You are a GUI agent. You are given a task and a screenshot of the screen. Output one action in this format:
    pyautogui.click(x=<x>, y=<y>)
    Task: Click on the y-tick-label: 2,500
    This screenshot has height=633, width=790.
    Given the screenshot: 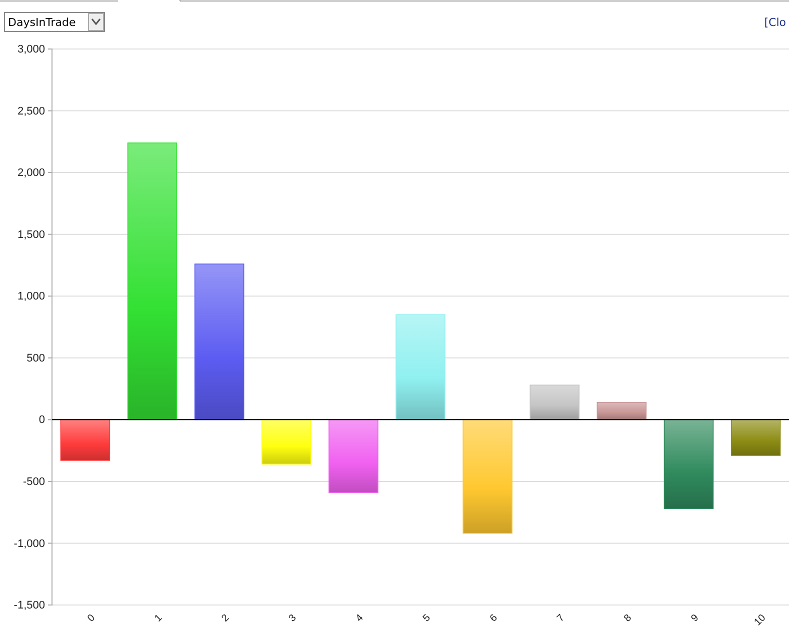 What is the action you would take?
    pyautogui.click(x=31, y=111)
    